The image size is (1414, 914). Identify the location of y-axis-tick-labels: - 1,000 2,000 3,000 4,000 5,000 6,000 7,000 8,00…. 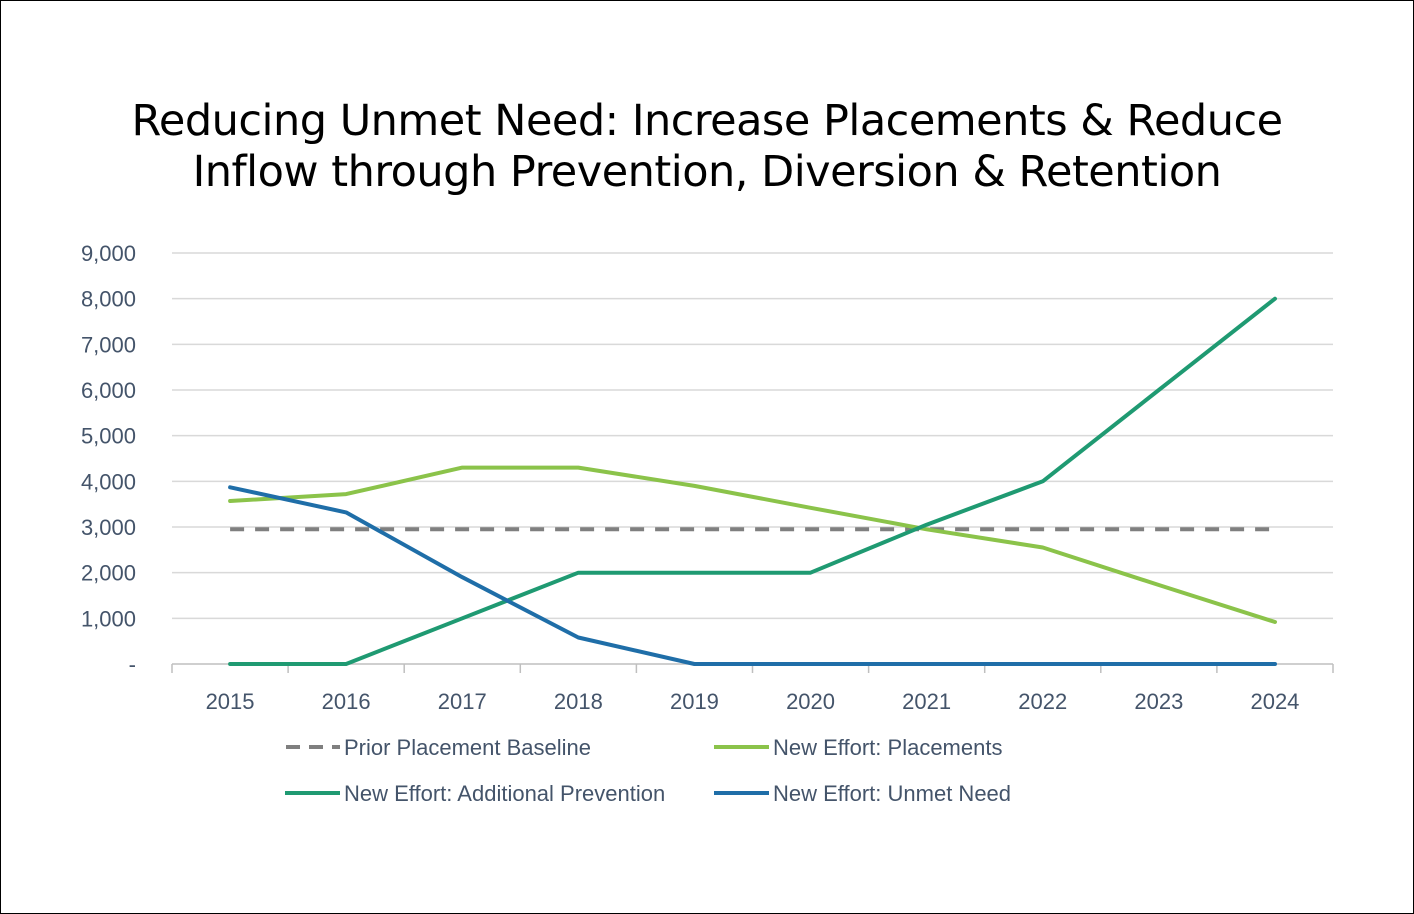
(108, 459).